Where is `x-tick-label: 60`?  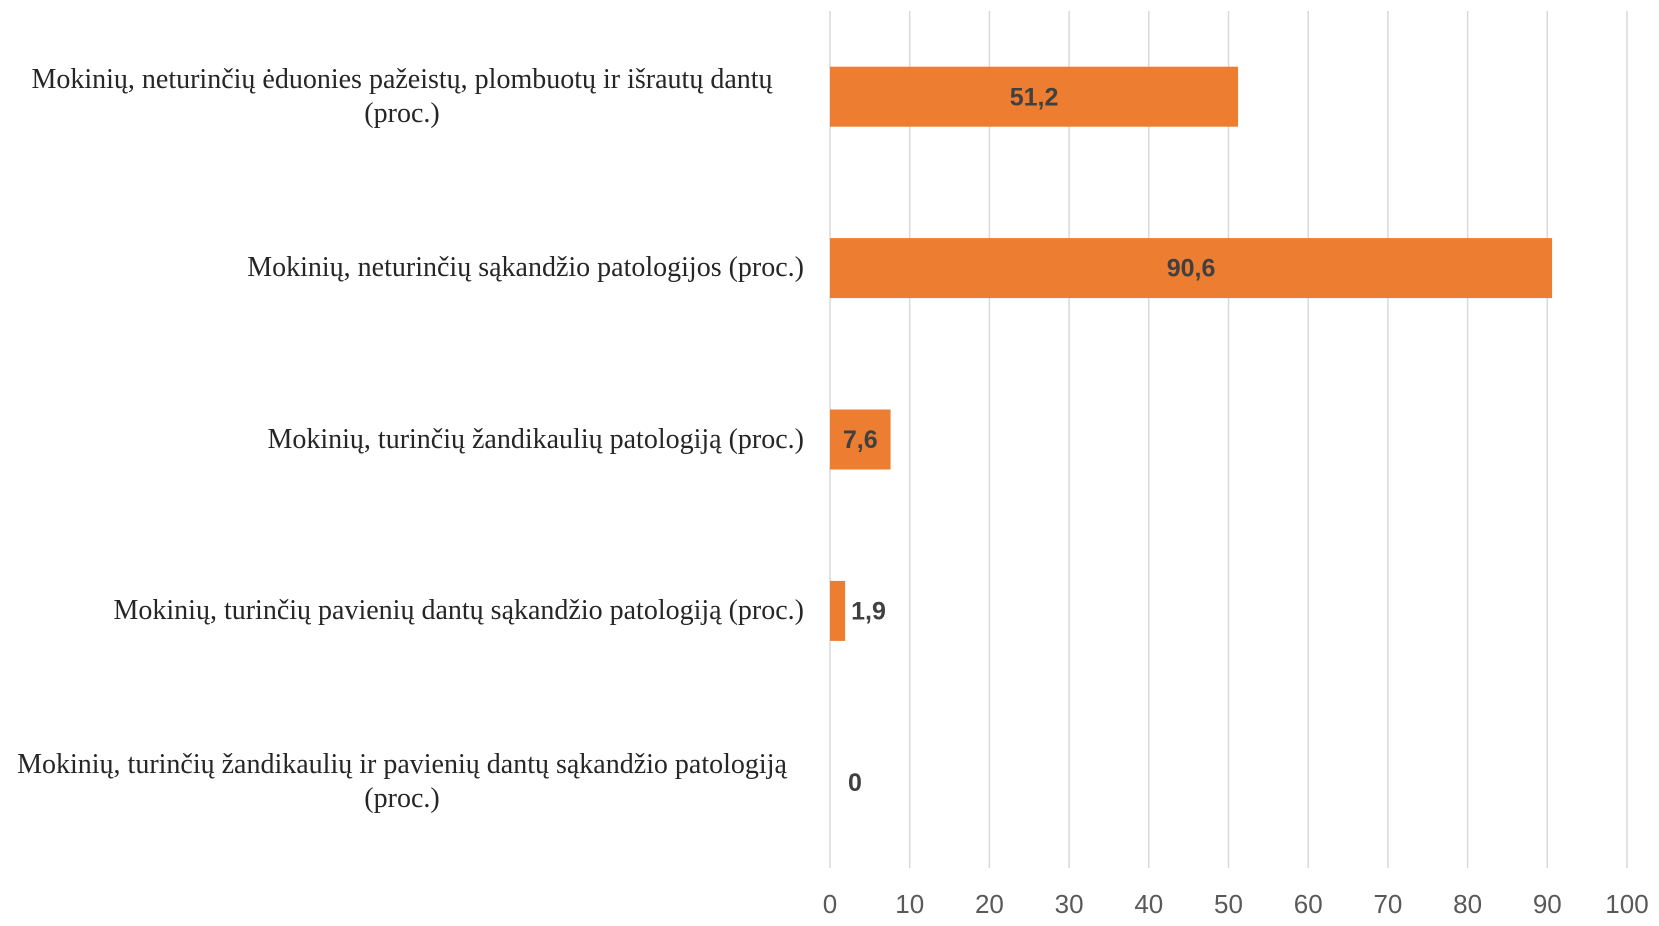
x-tick-label: 60 is located at coordinates (1308, 904).